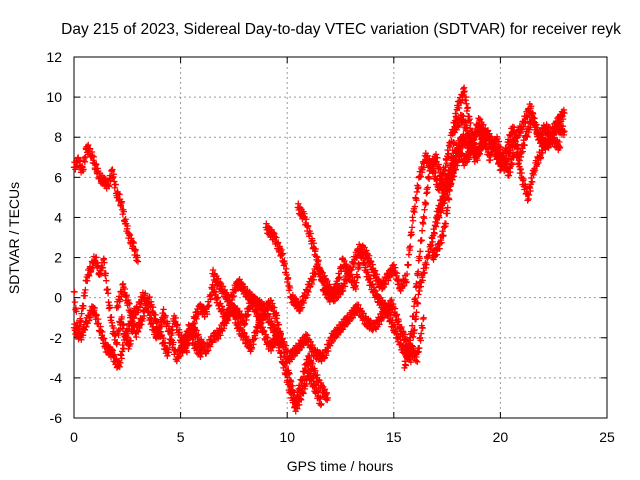 This screenshot has height=480, width=640. What do you see at coordinates (14, 238) in the screenshot?
I see `y-axis-label: SDTVAR / TECUs` at bounding box center [14, 238].